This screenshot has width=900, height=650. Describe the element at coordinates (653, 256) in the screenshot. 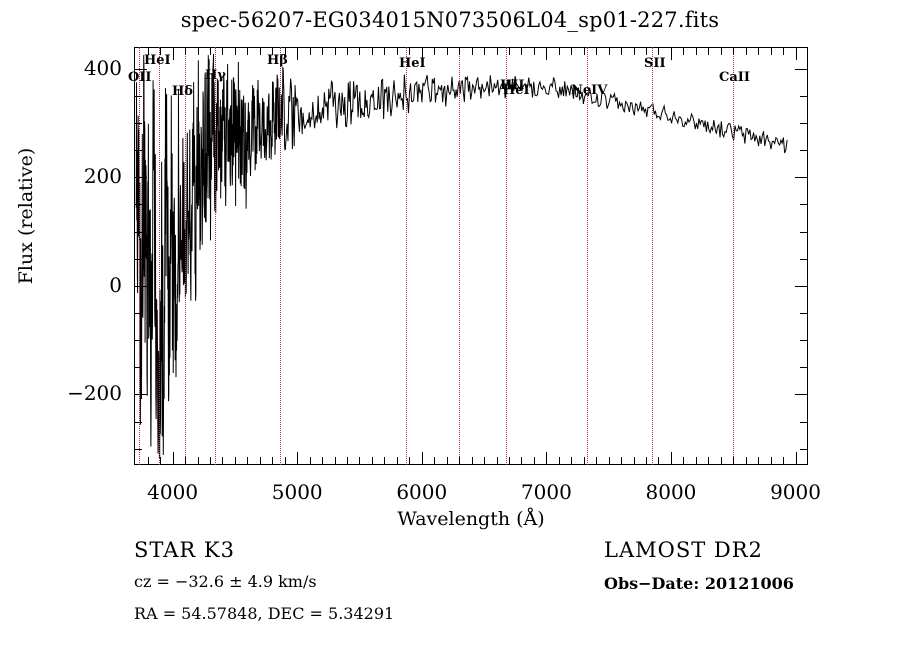

I see `spectral-line-marker-sii` at that location.